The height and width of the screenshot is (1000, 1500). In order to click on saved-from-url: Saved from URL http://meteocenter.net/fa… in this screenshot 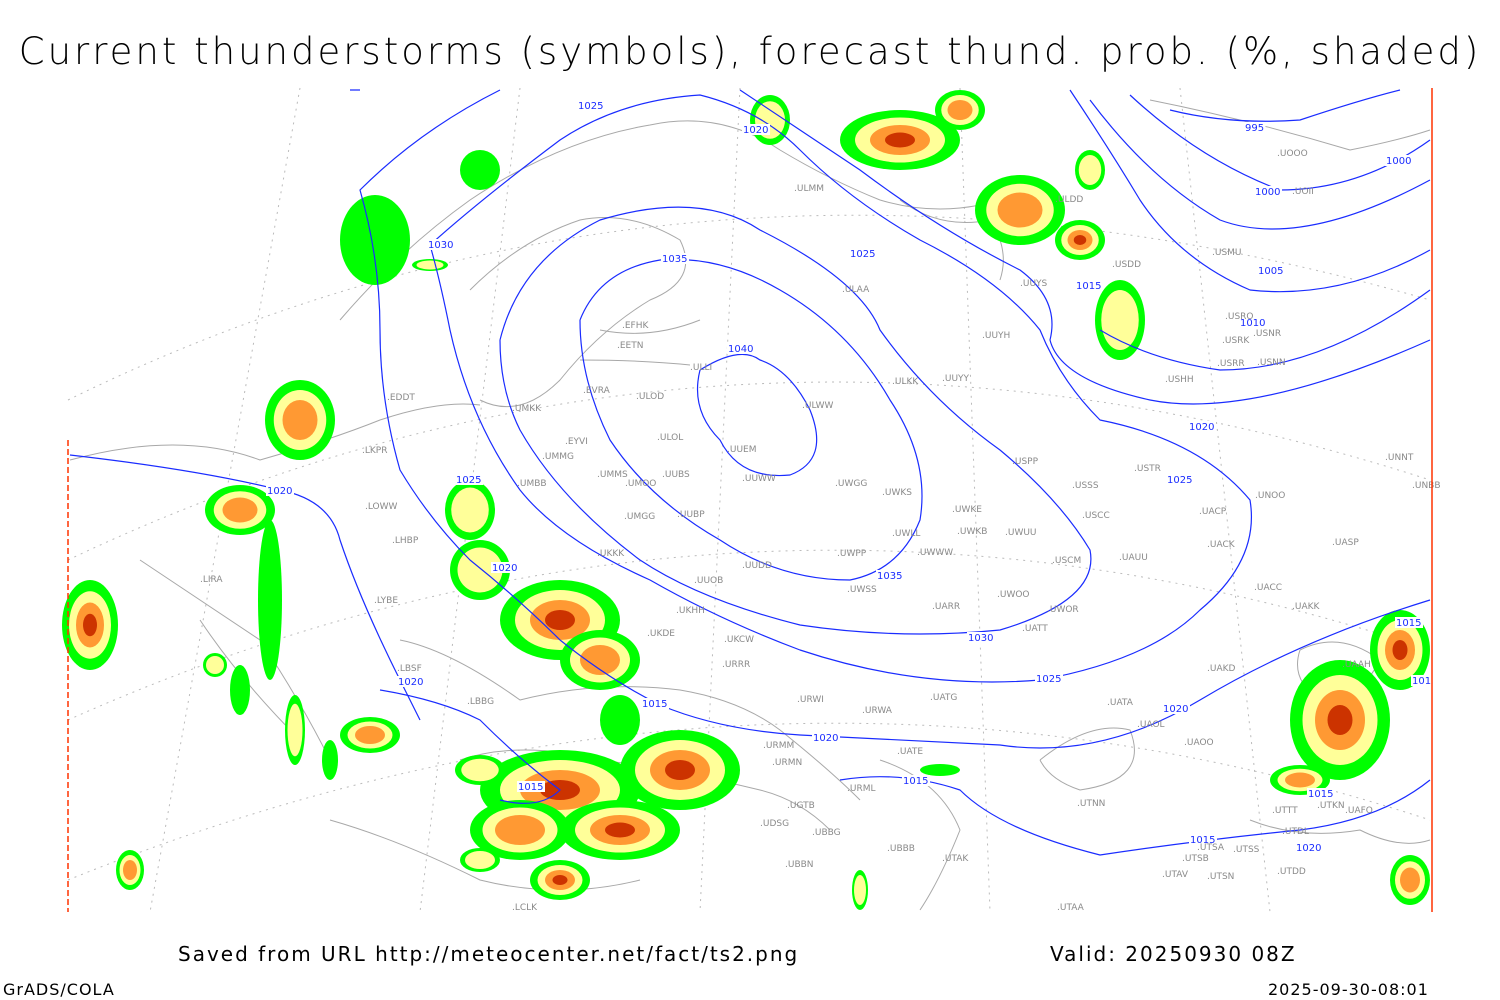, I will do `click(489, 954)`.